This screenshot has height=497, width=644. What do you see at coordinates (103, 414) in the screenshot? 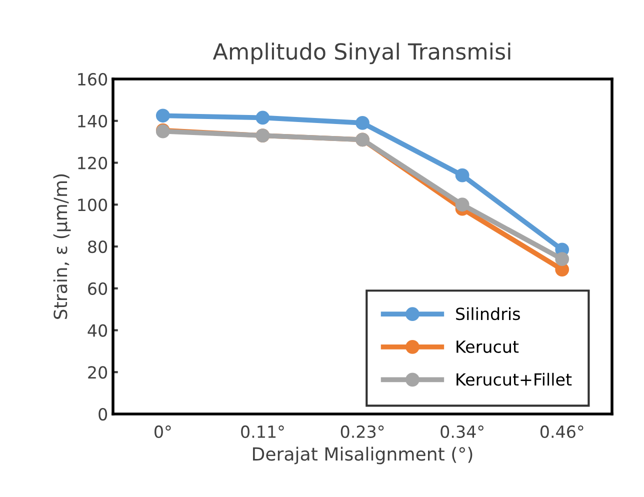
I see `y-tick-label: 0` at bounding box center [103, 414].